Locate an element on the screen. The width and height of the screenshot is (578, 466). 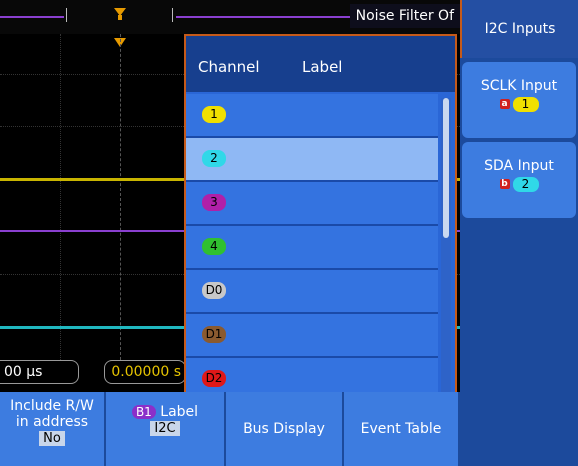
channel-chip: D0 is located at coordinates (214, 290).